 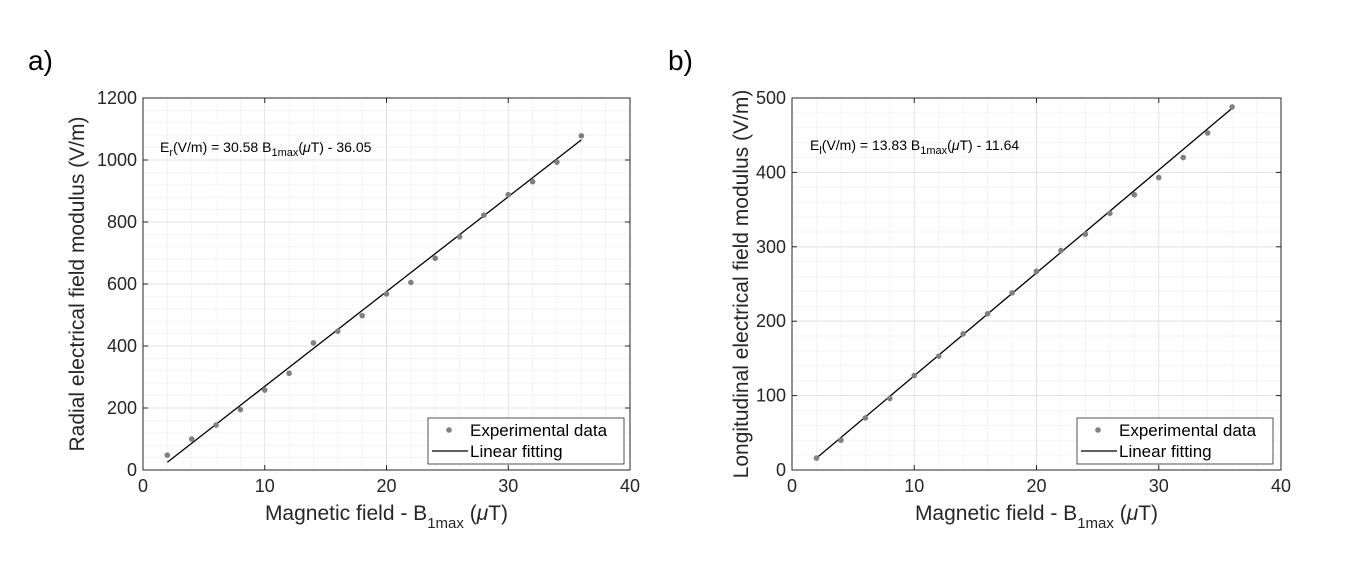 What do you see at coordinates (266, 149) in the screenshot?
I see `fit-equation: Er(V/m) = 30.58 B1max(μT) - 36.05` at bounding box center [266, 149].